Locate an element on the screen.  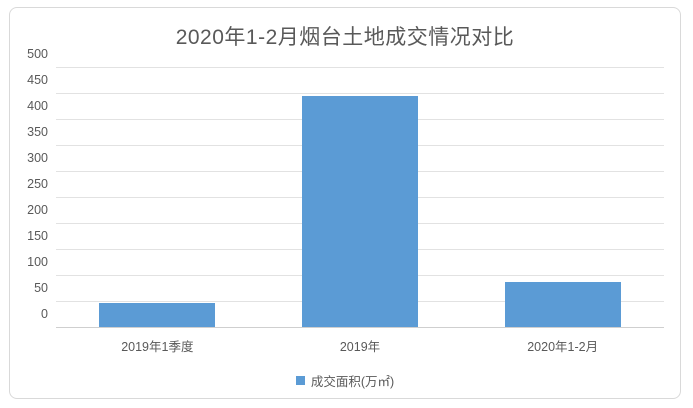
y-tick-label: 500 is located at coordinates (37, 54).